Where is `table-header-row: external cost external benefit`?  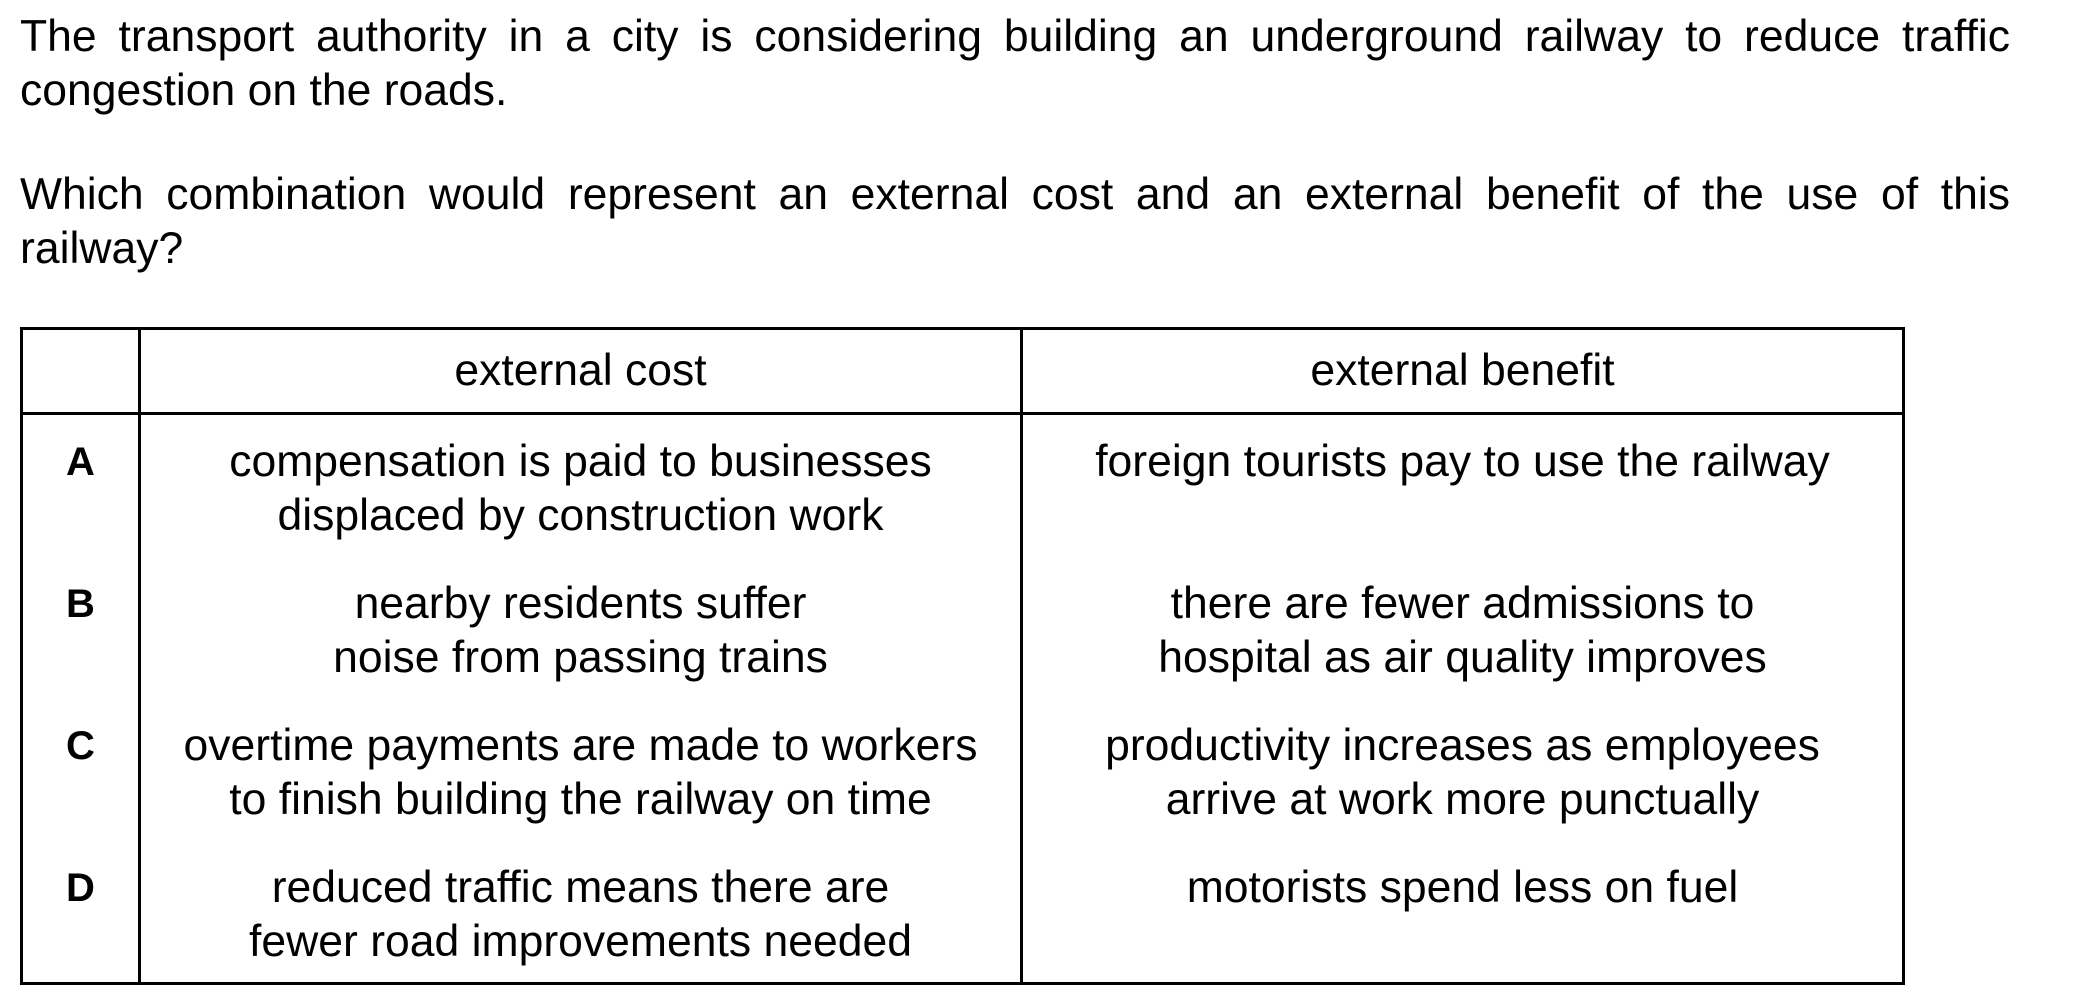 table-header-row: external cost external benefit is located at coordinates (962, 371).